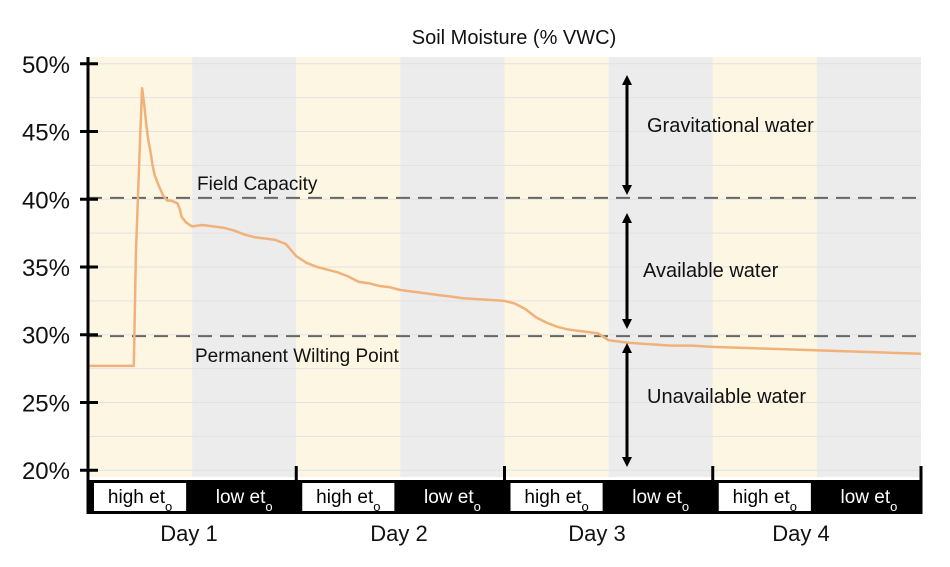 This screenshot has width=950, height=567. Describe the element at coordinates (46, 471) in the screenshot. I see `y-tick-label: 20%` at that location.